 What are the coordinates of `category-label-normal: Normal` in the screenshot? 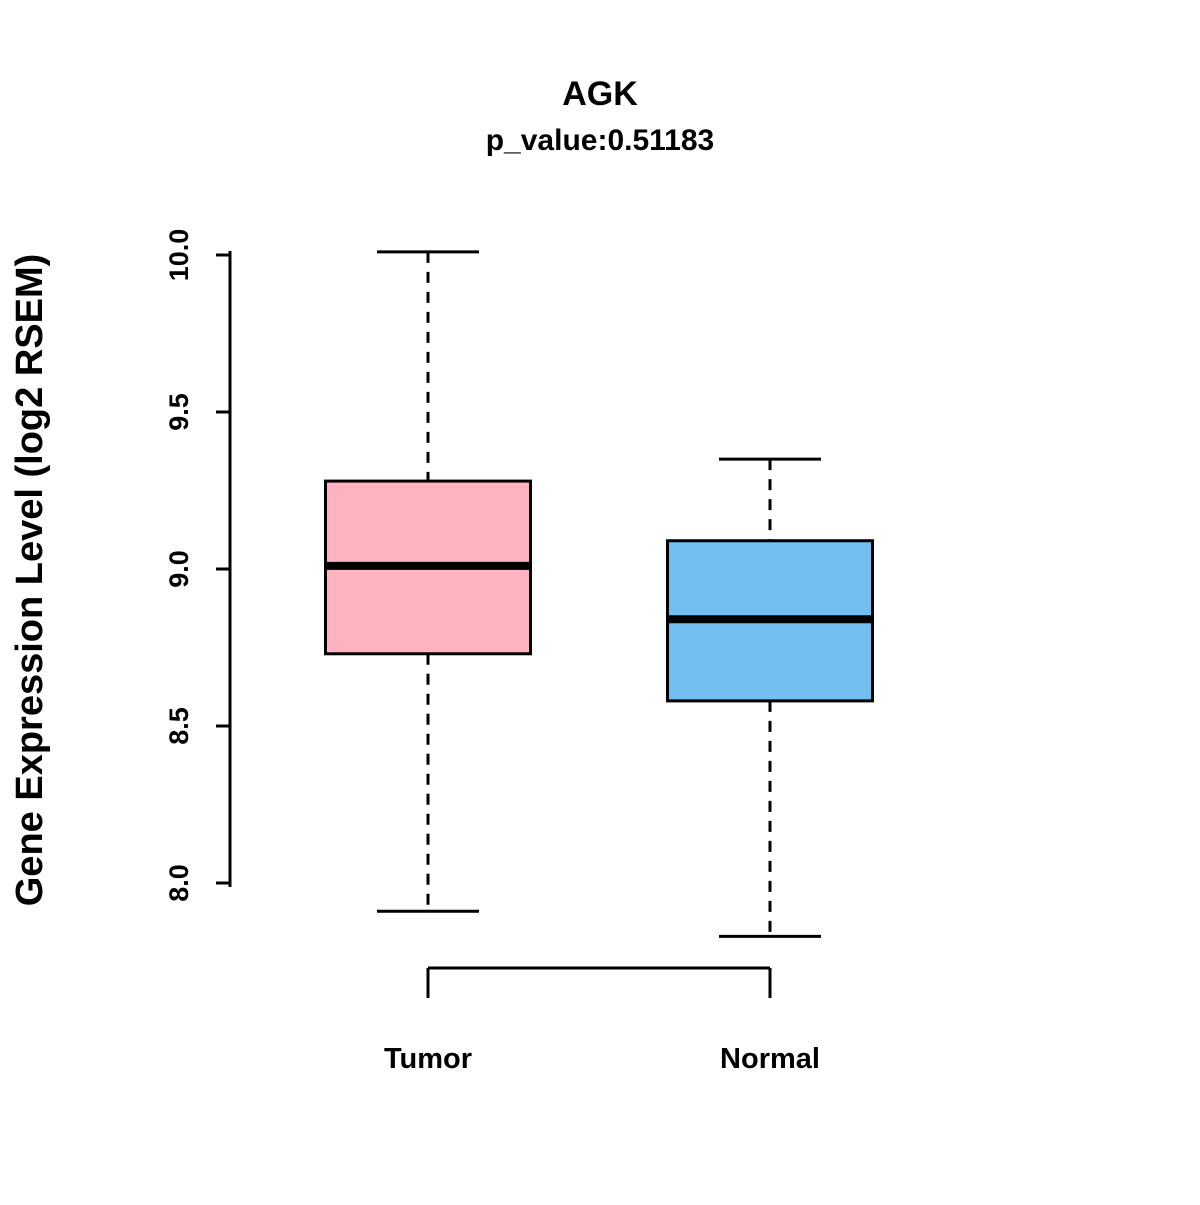 It's located at (770, 1059).